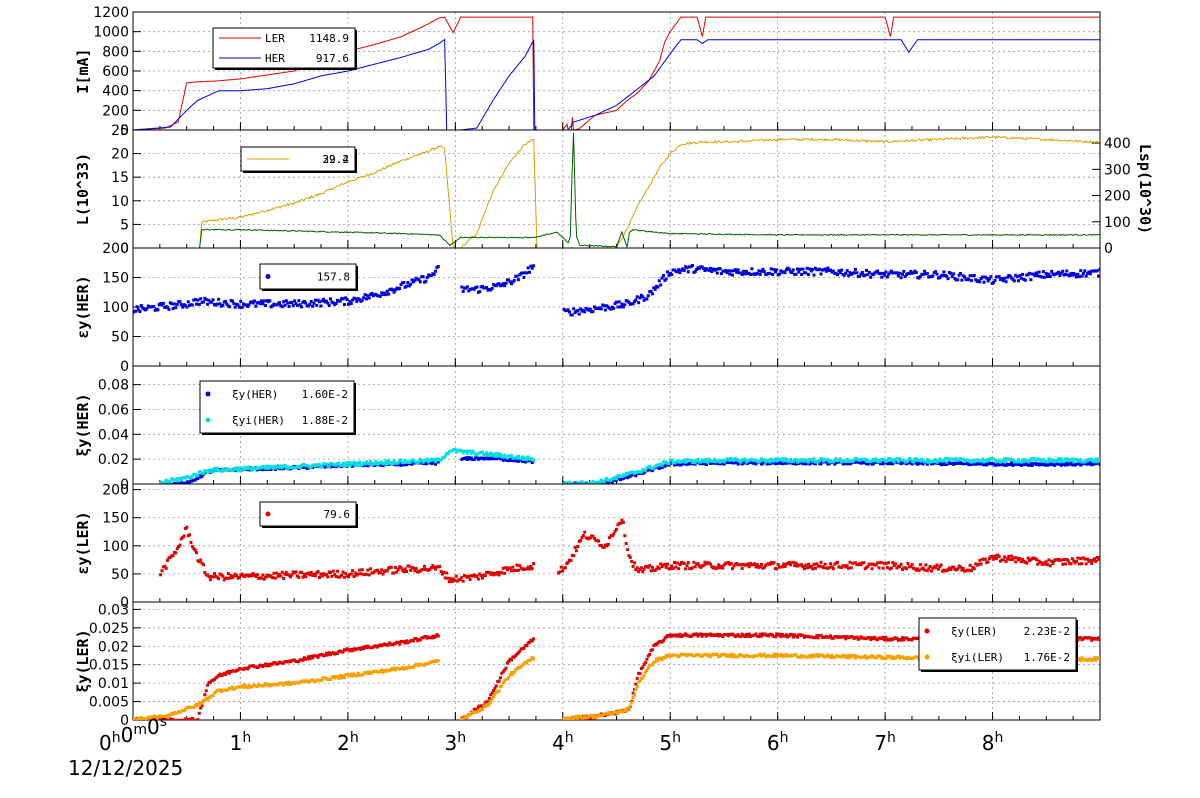 This screenshot has height=798, width=1200. I want to click on legend-name: ξy(HER), so click(255, 394).